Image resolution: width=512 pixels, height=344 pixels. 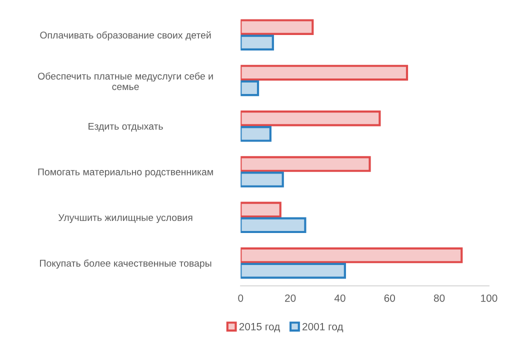 What do you see at coordinates (290, 298) in the screenshot?
I see `x-tick-label: 20` at bounding box center [290, 298].